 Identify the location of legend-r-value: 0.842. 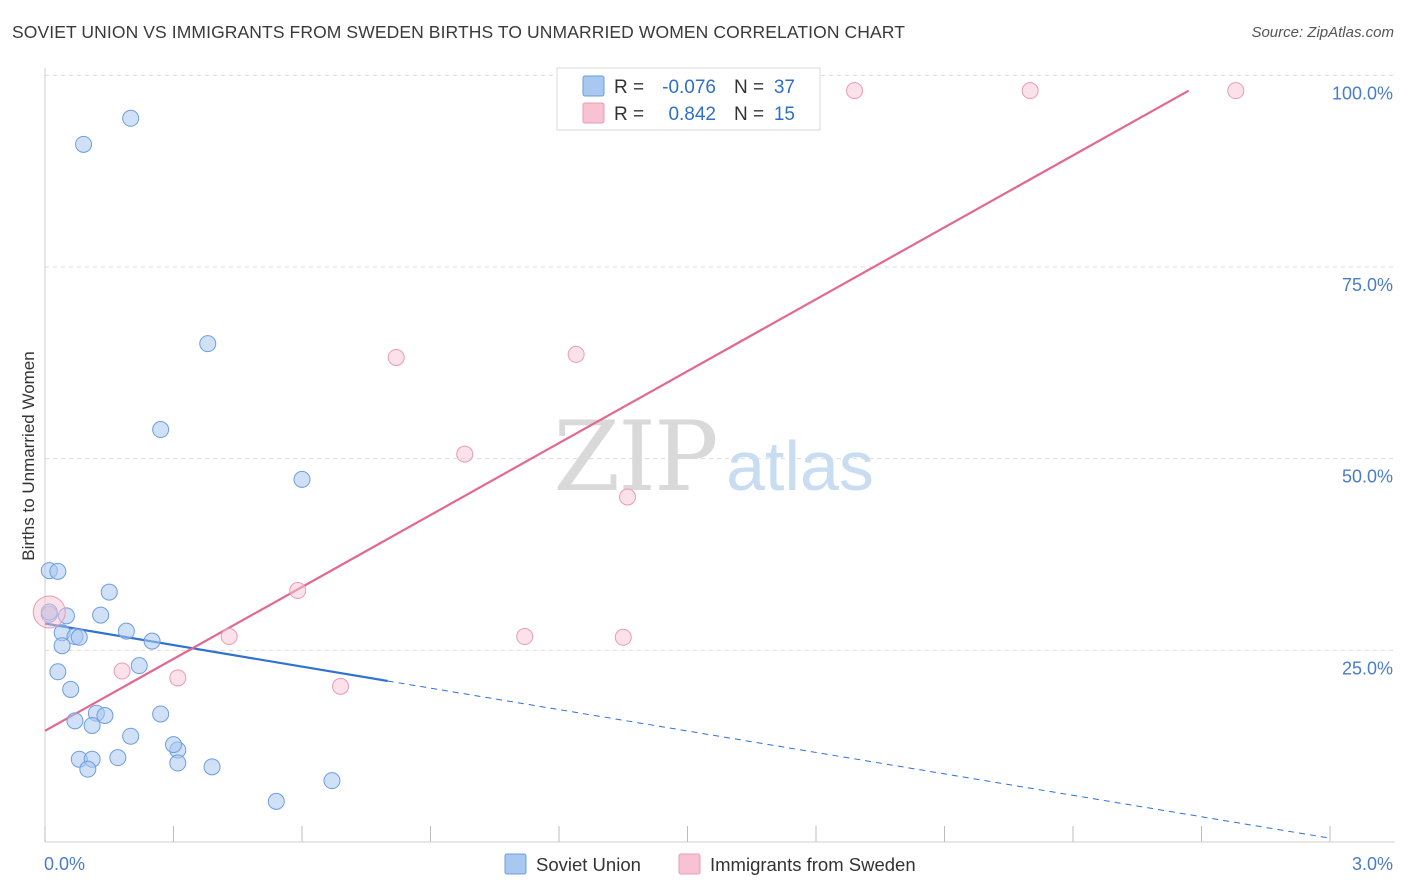
(692, 114).